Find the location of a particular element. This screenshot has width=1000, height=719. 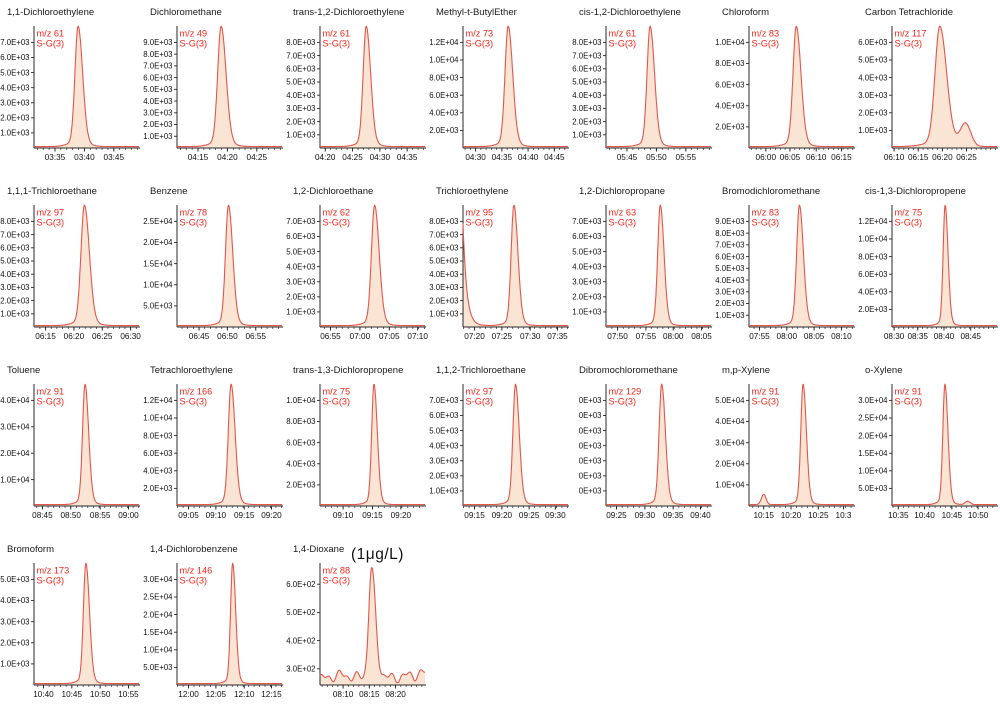

x-tick-label: 04:15 is located at coordinates (198, 157).